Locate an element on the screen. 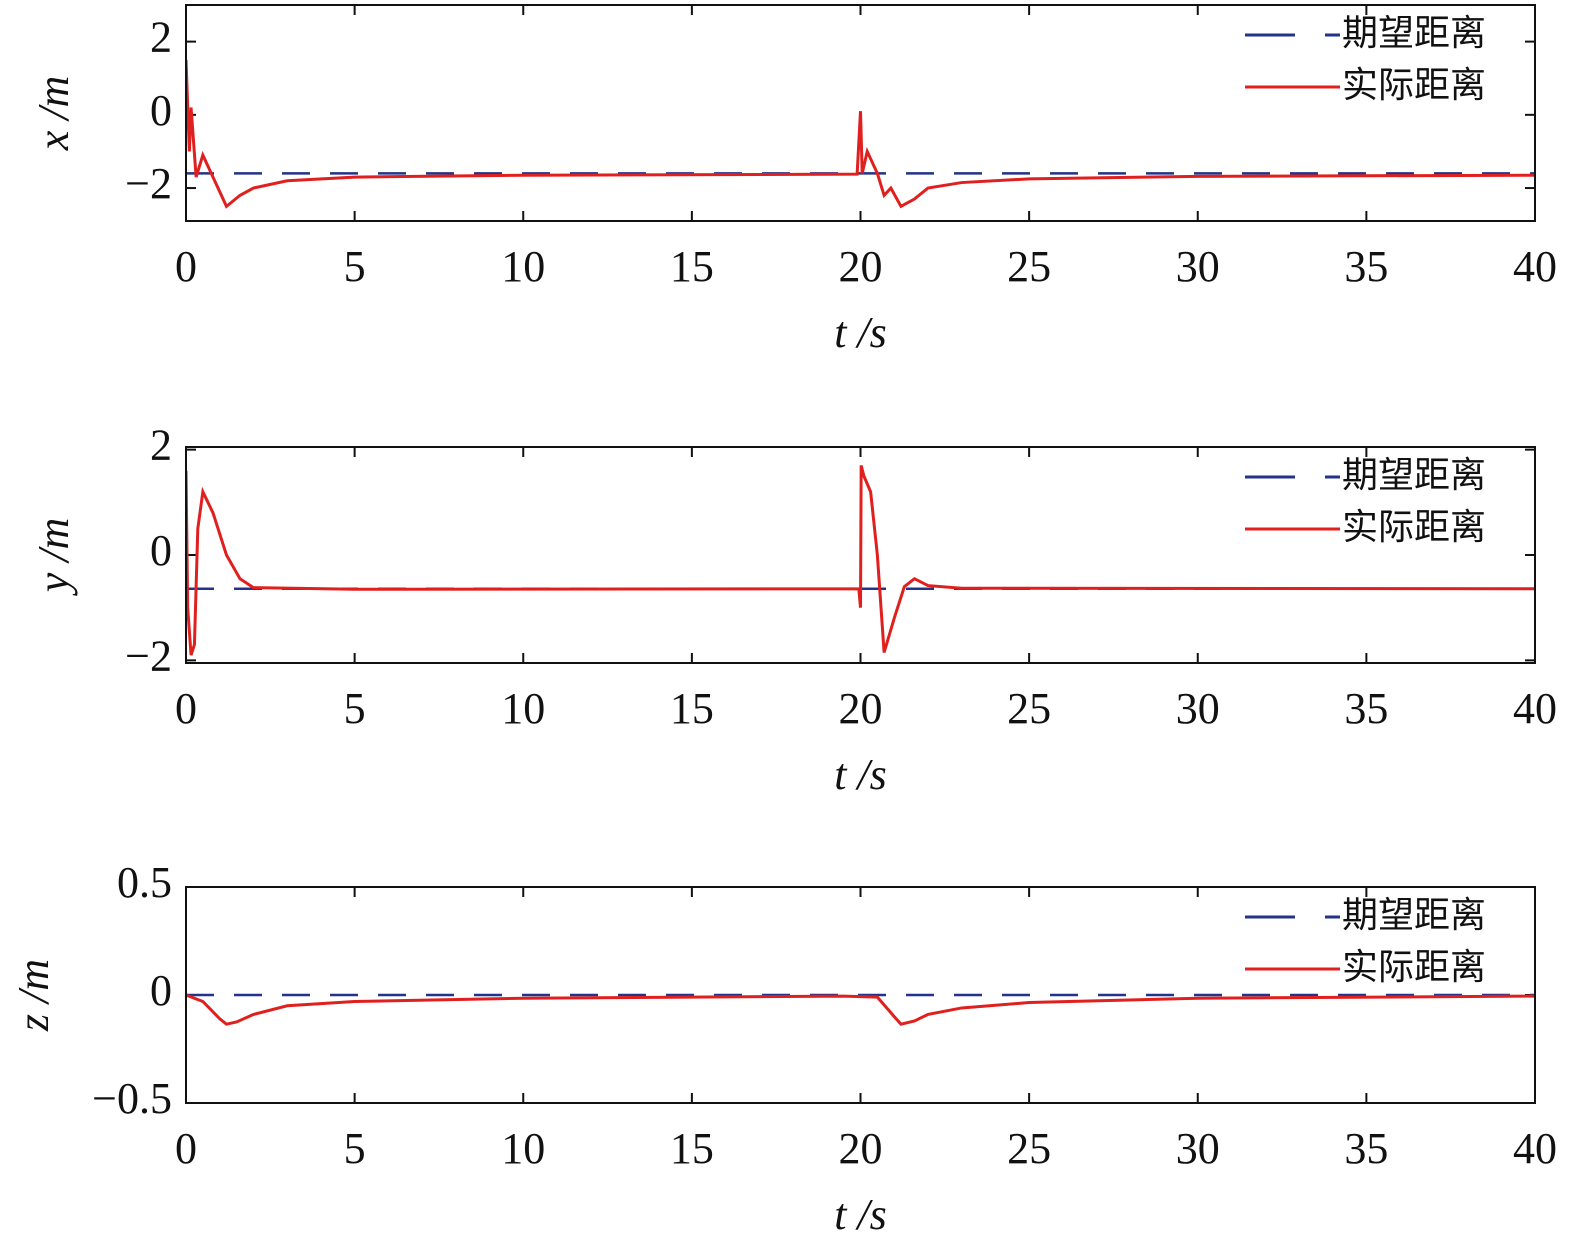  y-axis-label: x /m is located at coordinates (53, 114).